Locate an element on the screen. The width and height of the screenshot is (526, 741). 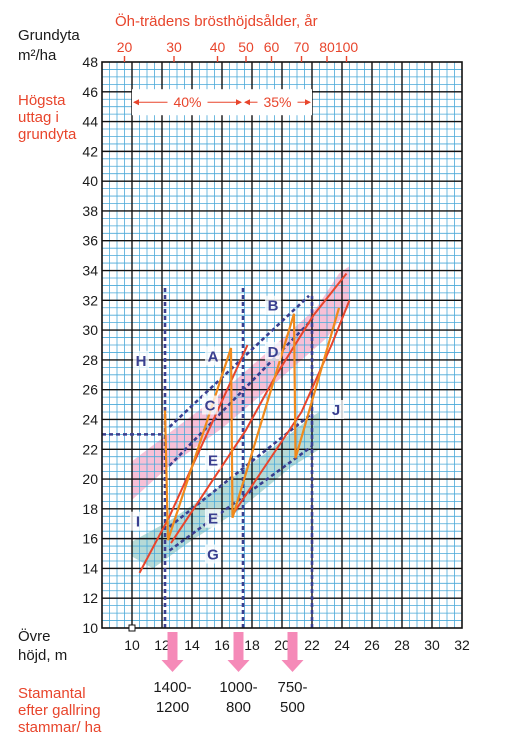
x-tick-label: 14 is located at coordinates (192, 645).